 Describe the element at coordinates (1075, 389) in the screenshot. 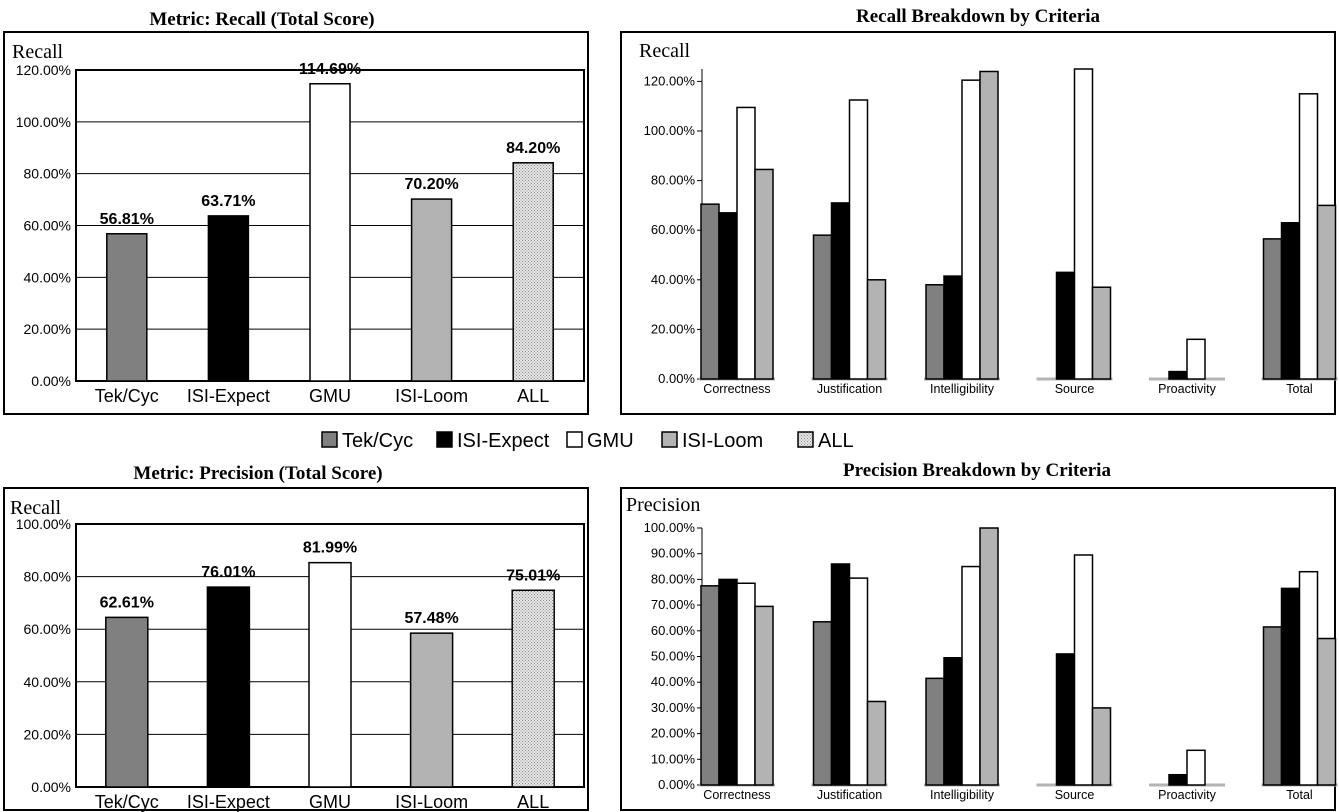

I see `x-tick-label: Source` at that location.